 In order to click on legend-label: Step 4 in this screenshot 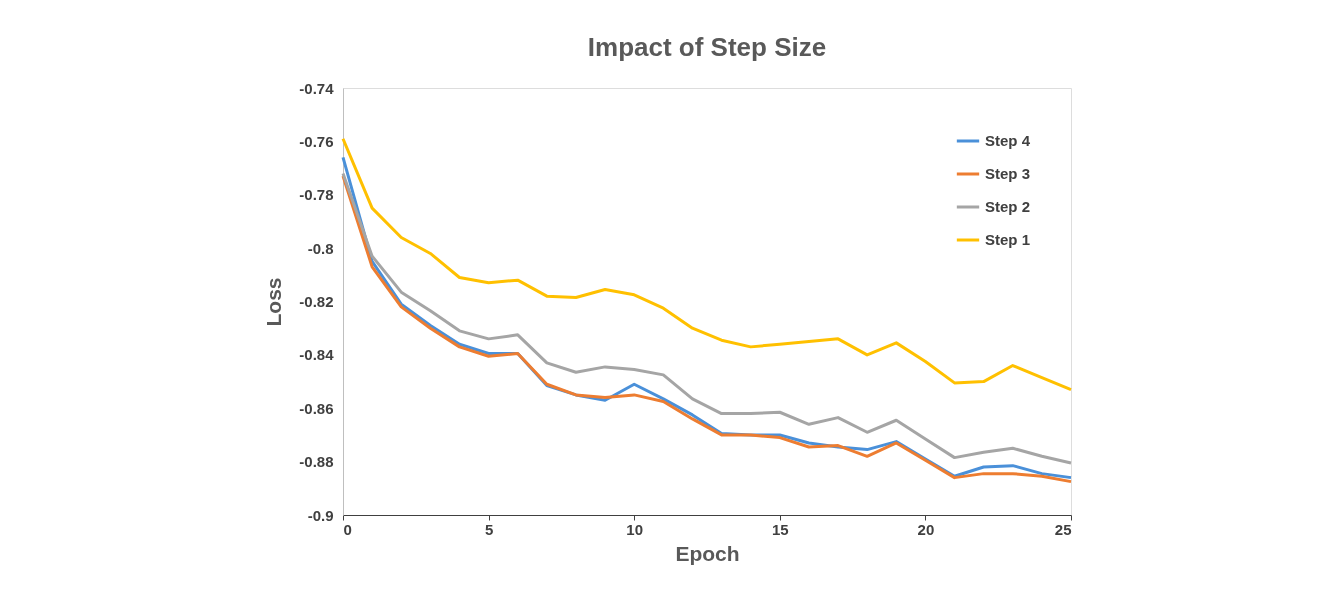, I will do `click(1008, 140)`.